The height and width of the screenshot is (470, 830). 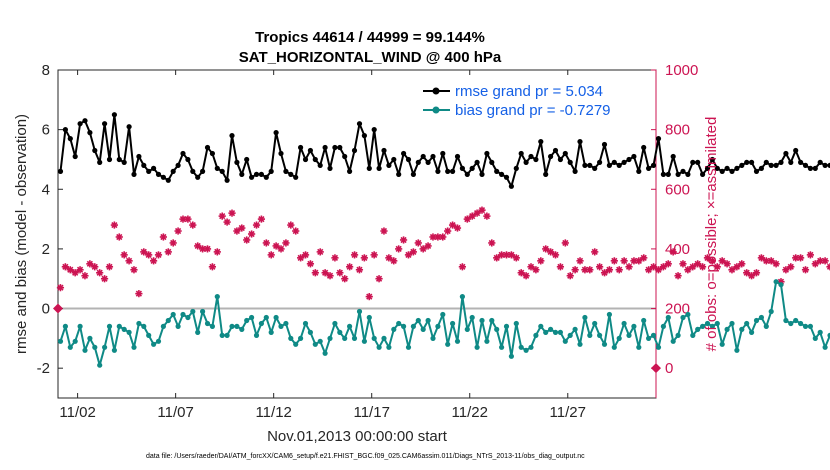 I want to click on legend-rmse-marker, so click(x=436, y=91).